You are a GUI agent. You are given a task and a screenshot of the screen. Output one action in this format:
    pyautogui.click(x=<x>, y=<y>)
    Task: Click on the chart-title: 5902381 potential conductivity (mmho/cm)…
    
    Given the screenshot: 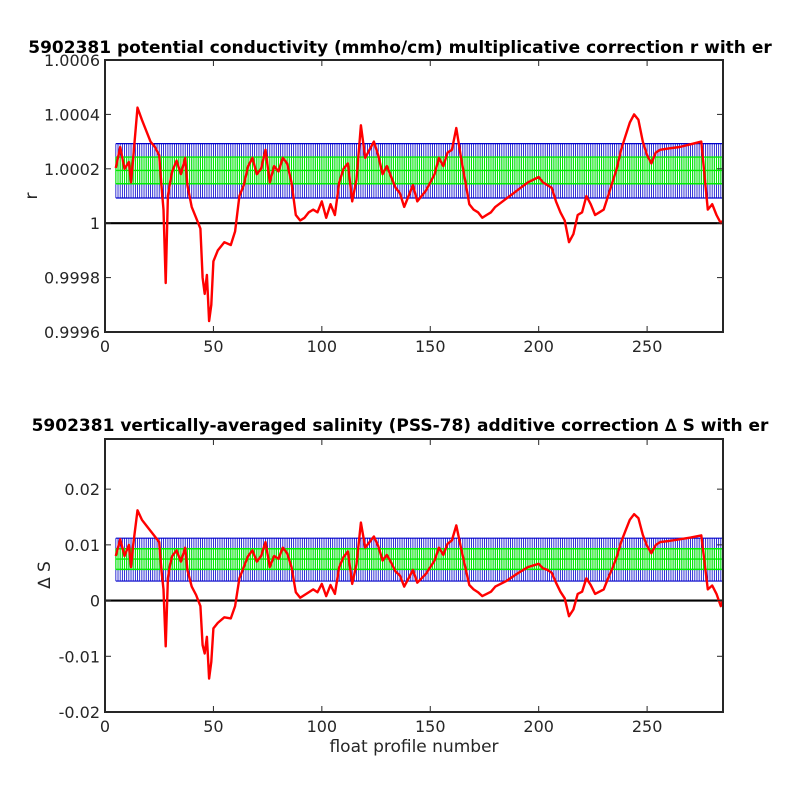 What is the action you would take?
    pyautogui.click(x=400, y=48)
    